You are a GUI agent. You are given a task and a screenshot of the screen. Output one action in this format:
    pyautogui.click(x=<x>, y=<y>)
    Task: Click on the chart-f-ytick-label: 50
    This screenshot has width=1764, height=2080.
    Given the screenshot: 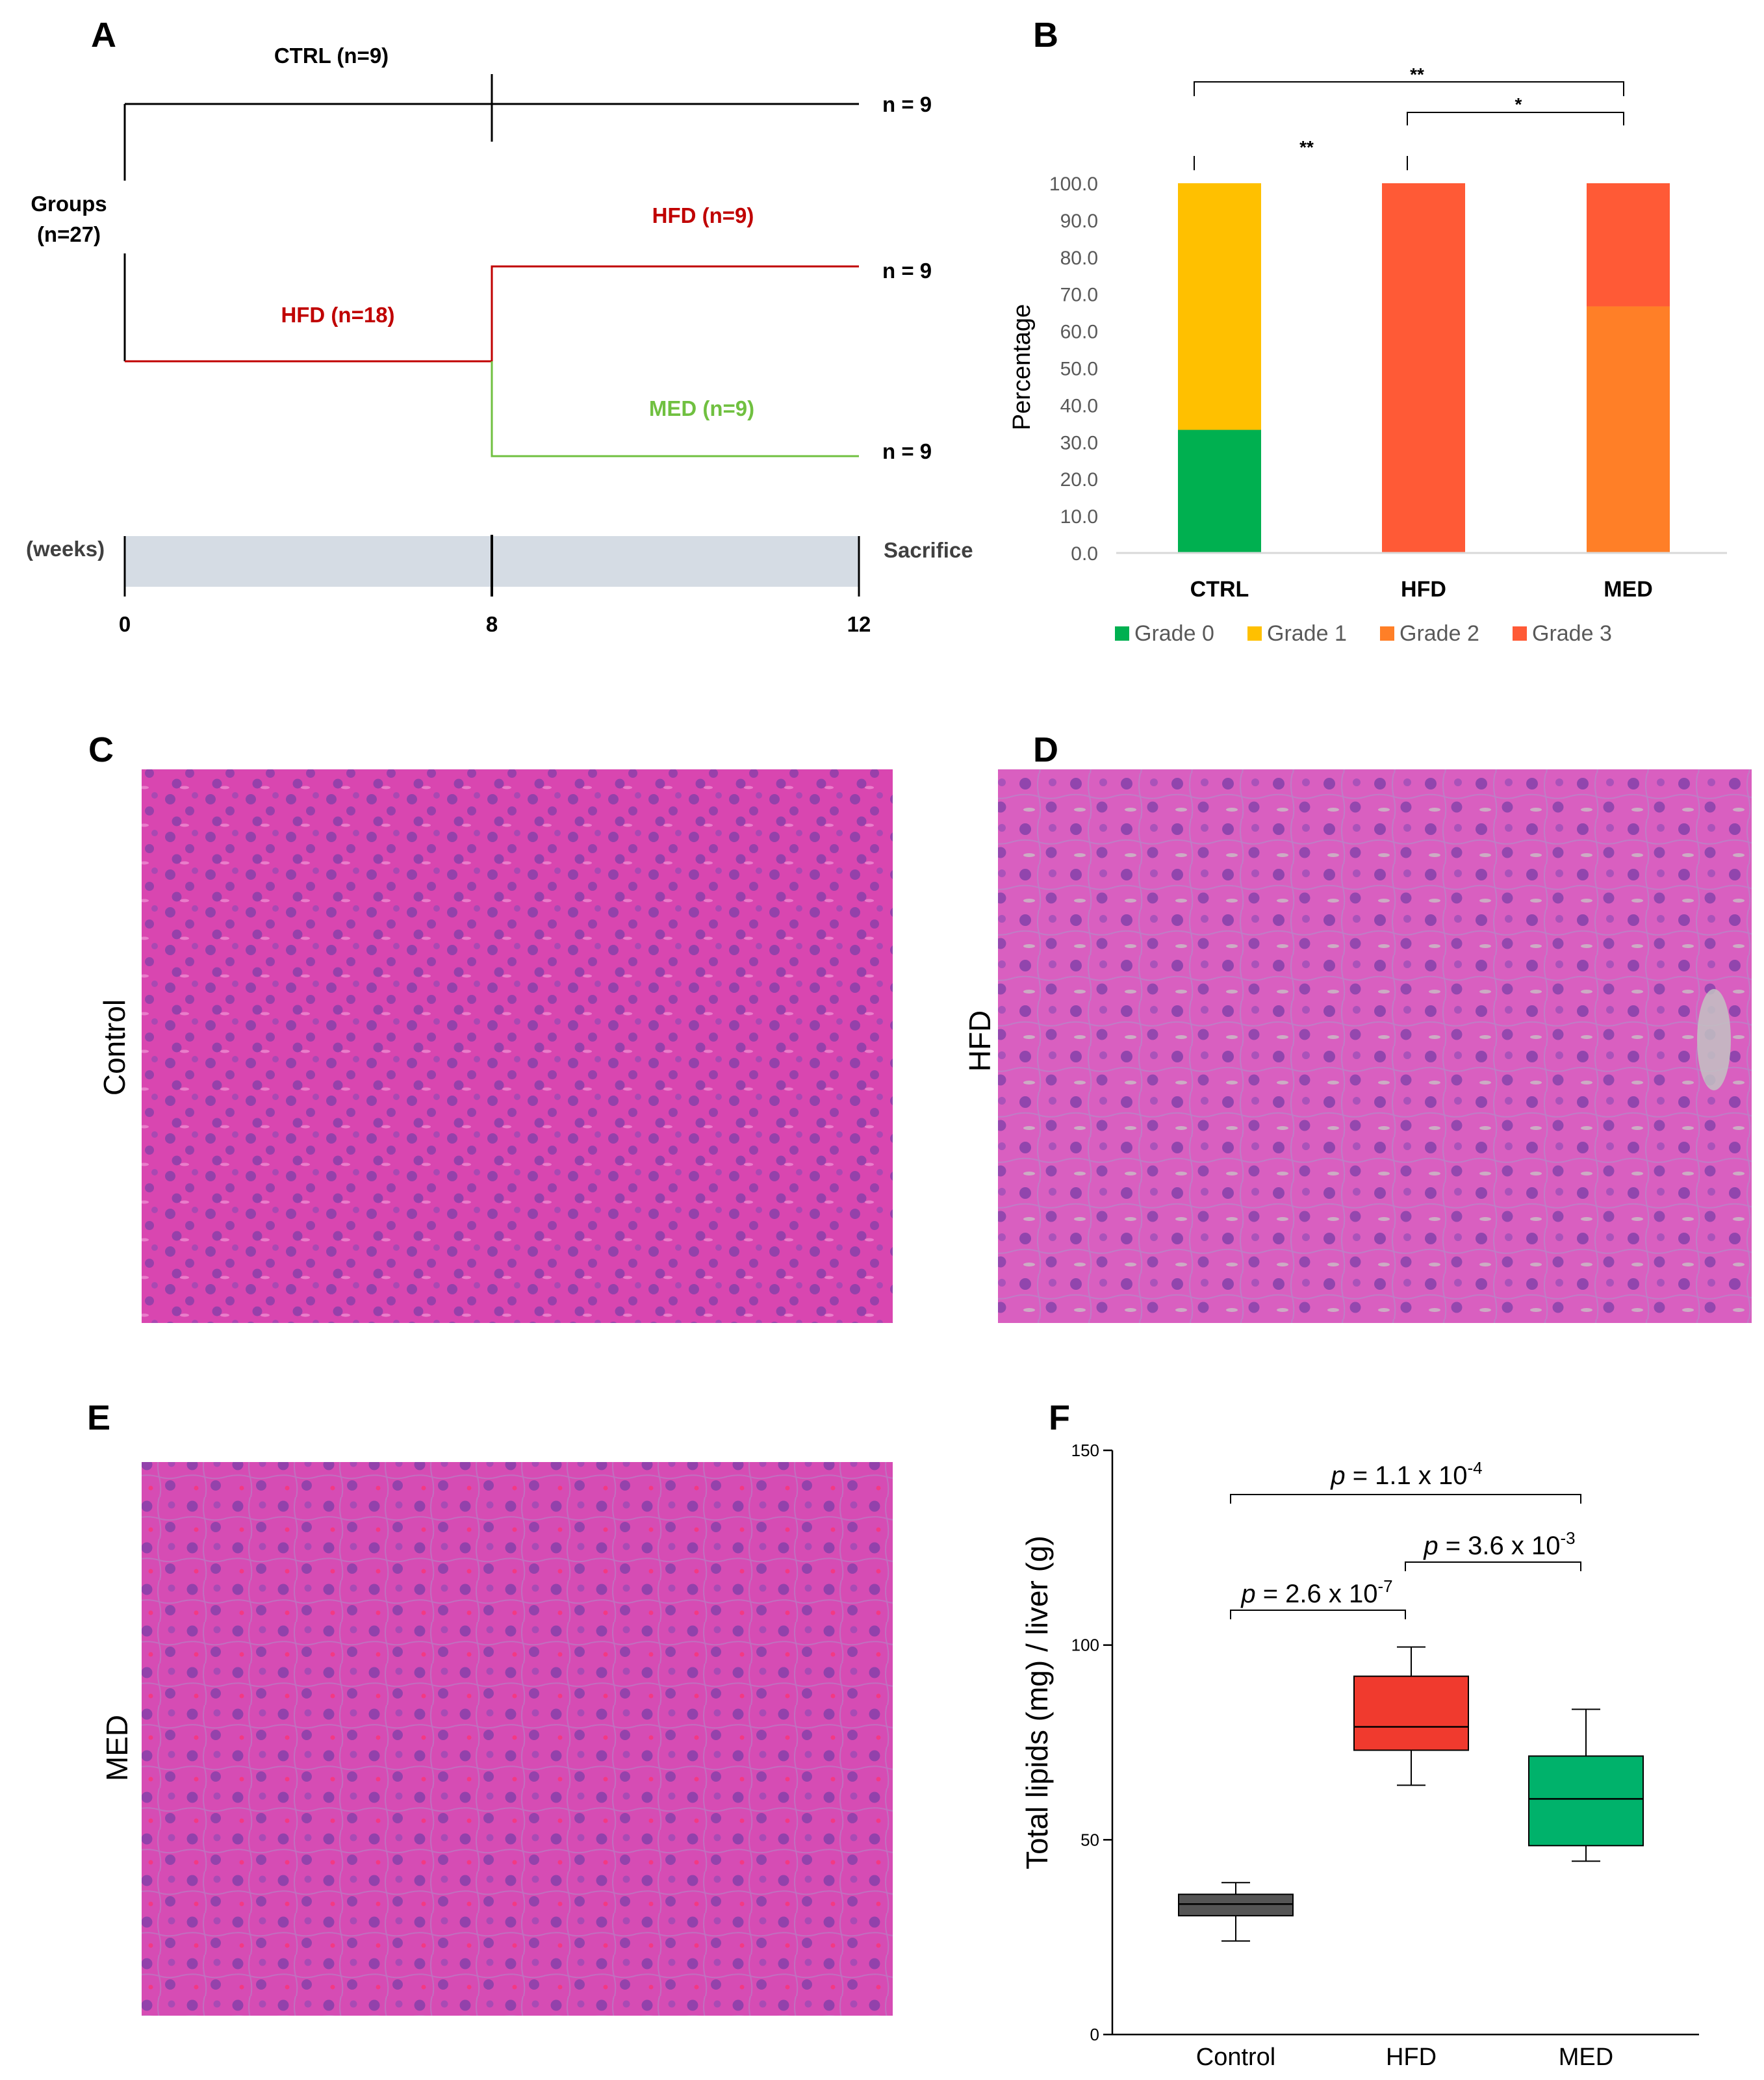 What is the action you would take?
    pyautogui.click(x=1089, y=1839)
    